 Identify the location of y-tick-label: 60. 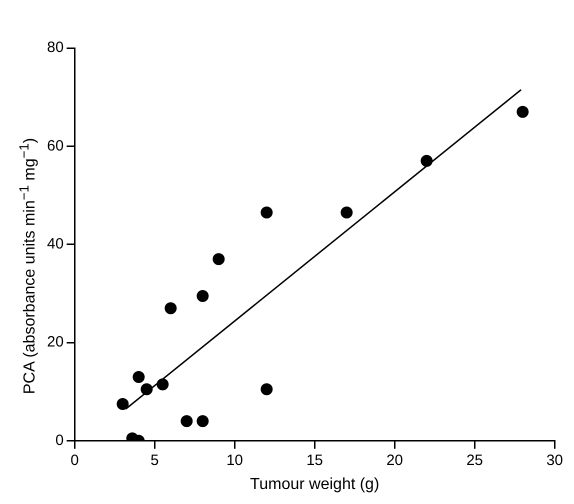
(55, 145).